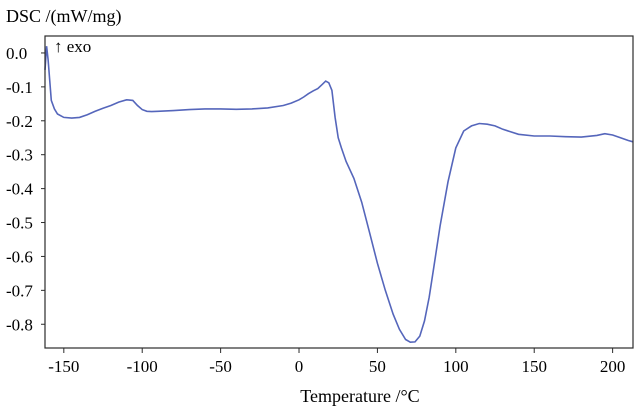 This screenshot has height=411, width=640. I want to click on y-tick-label: -0.8, so click(19, 324).